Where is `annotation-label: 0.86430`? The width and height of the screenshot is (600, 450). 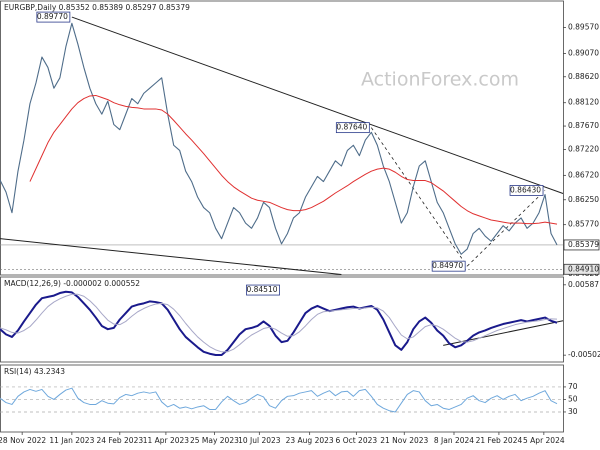
annotation-label: 0.86430 is located at coordinates (525, 189).